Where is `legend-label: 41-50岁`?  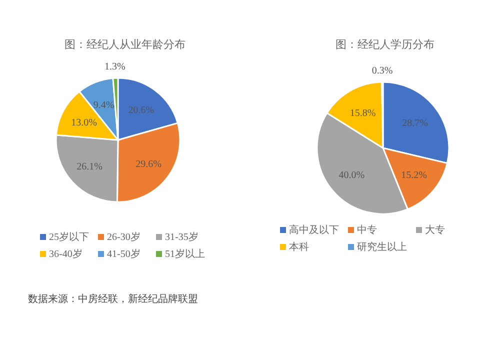
legend-label: 41-50岁 is located at coordinates (123, 254).